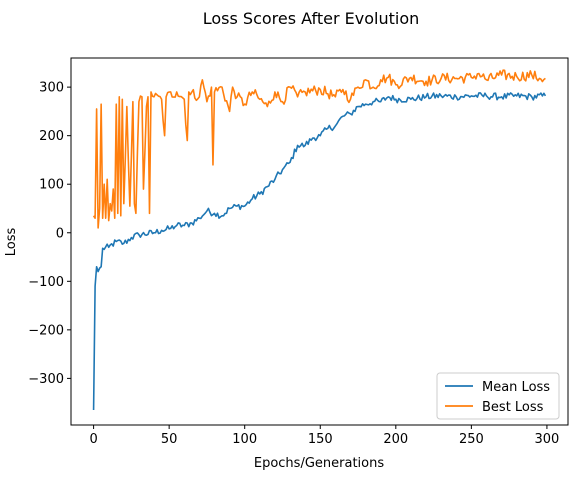  What do you see at coordinates (516, 387) in the screenshot?
I see `legend-label: Mean Loss` at bounding box center [516, 387].